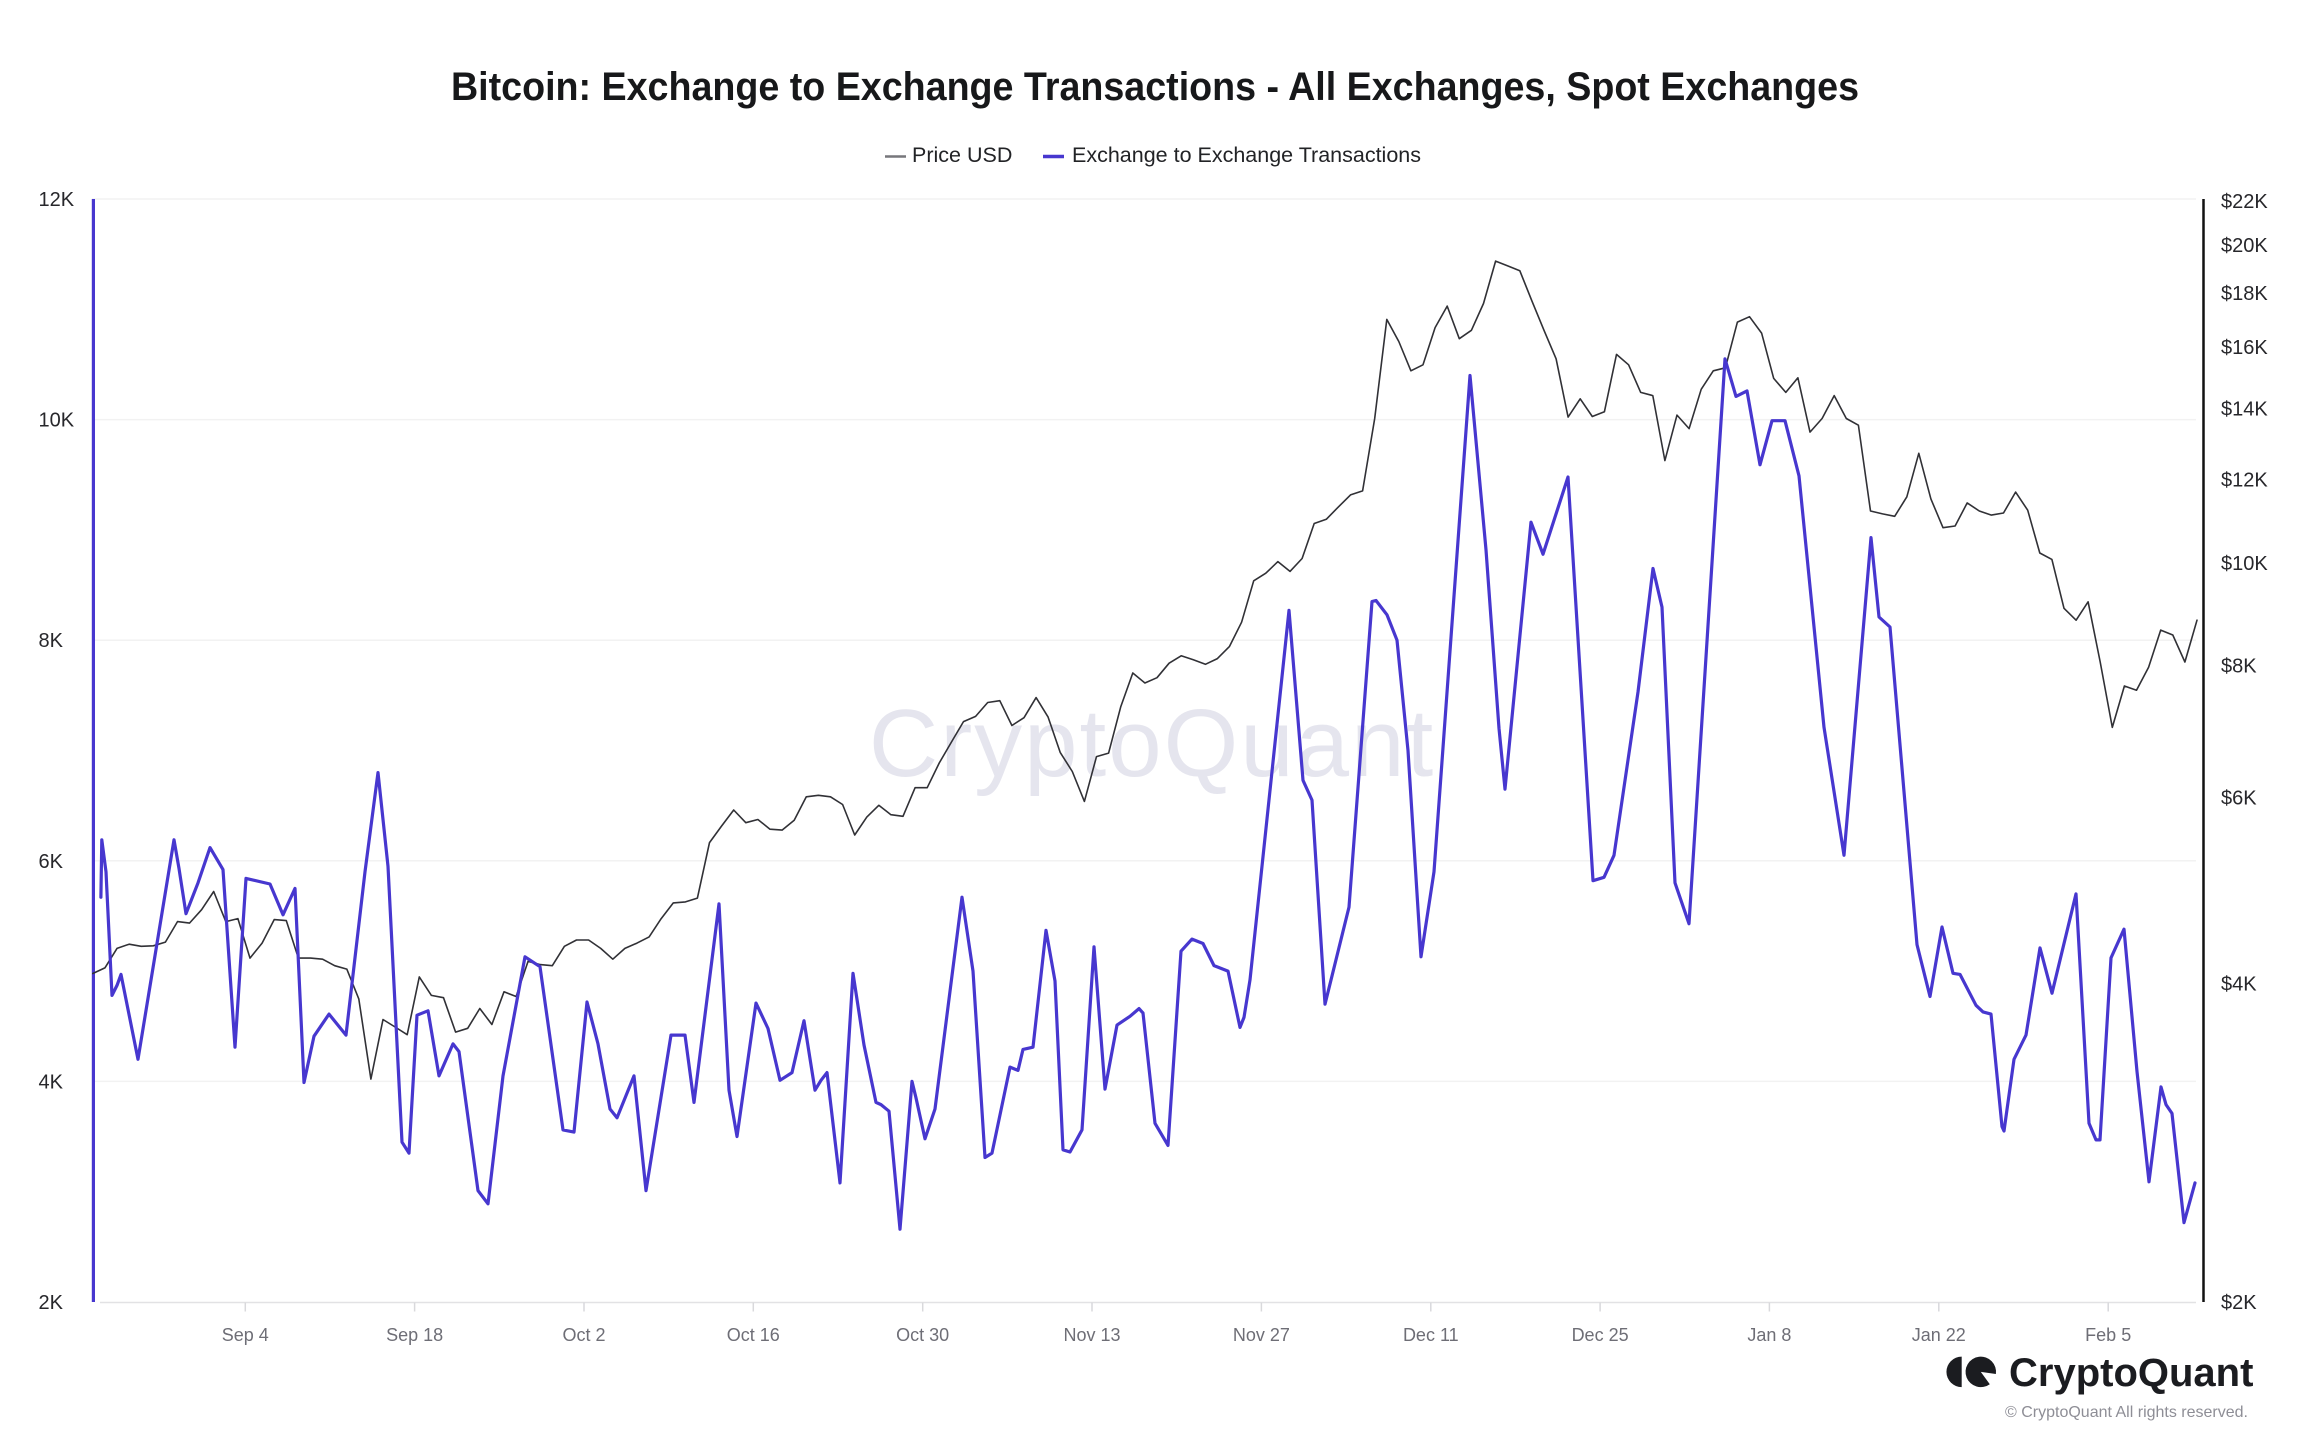 This screenshot has width=2304, height=1455. What do you see at coordinates (51, 862) in the screenshot?
I see `svg-text: 6K` at bounding box center [51, 862].